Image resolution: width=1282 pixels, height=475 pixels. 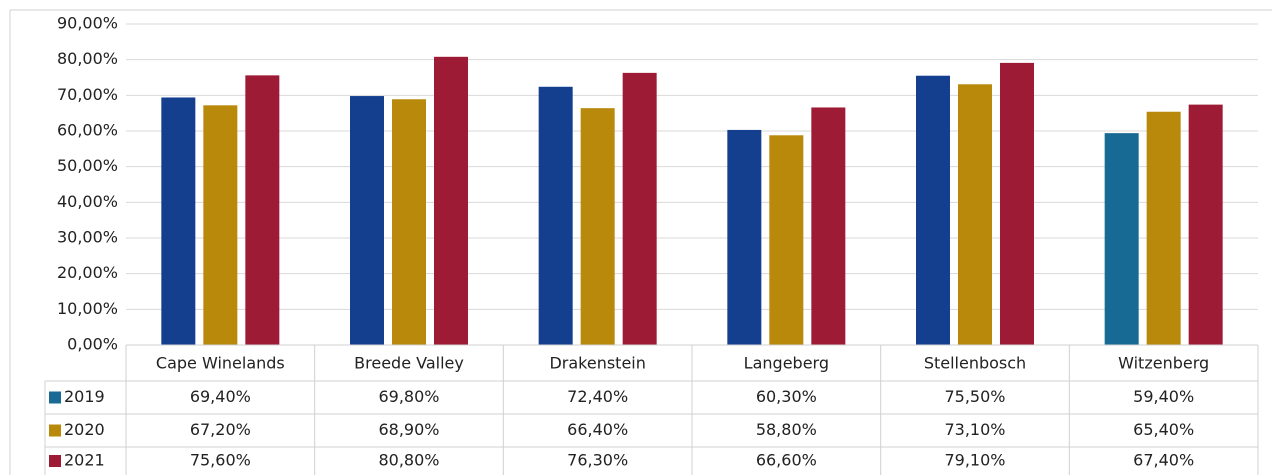 What do you see at coordinates (597, 460) in the screenshot?
I see `table-value: 76,30%` at bounding box center [597, 460].